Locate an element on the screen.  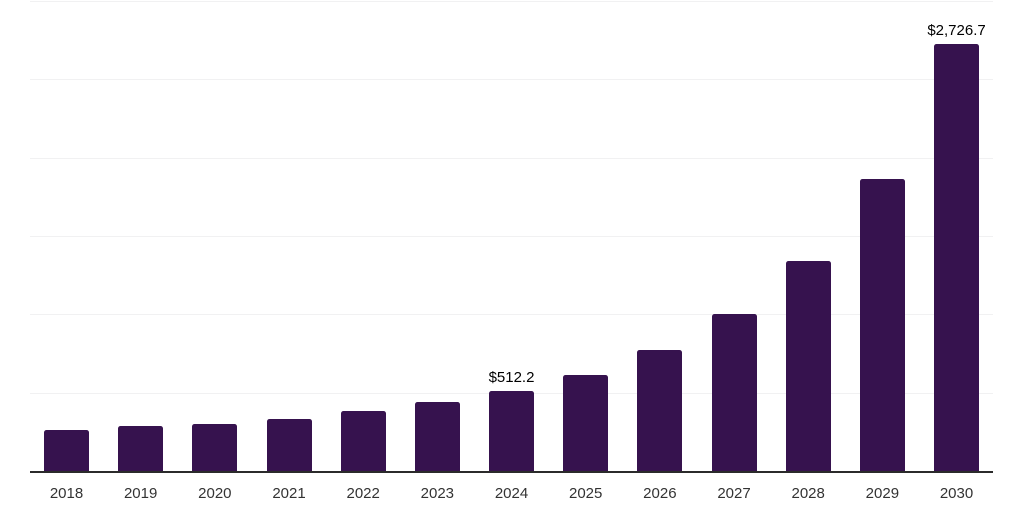
bar-2019 is located at coordinates (141, 448).